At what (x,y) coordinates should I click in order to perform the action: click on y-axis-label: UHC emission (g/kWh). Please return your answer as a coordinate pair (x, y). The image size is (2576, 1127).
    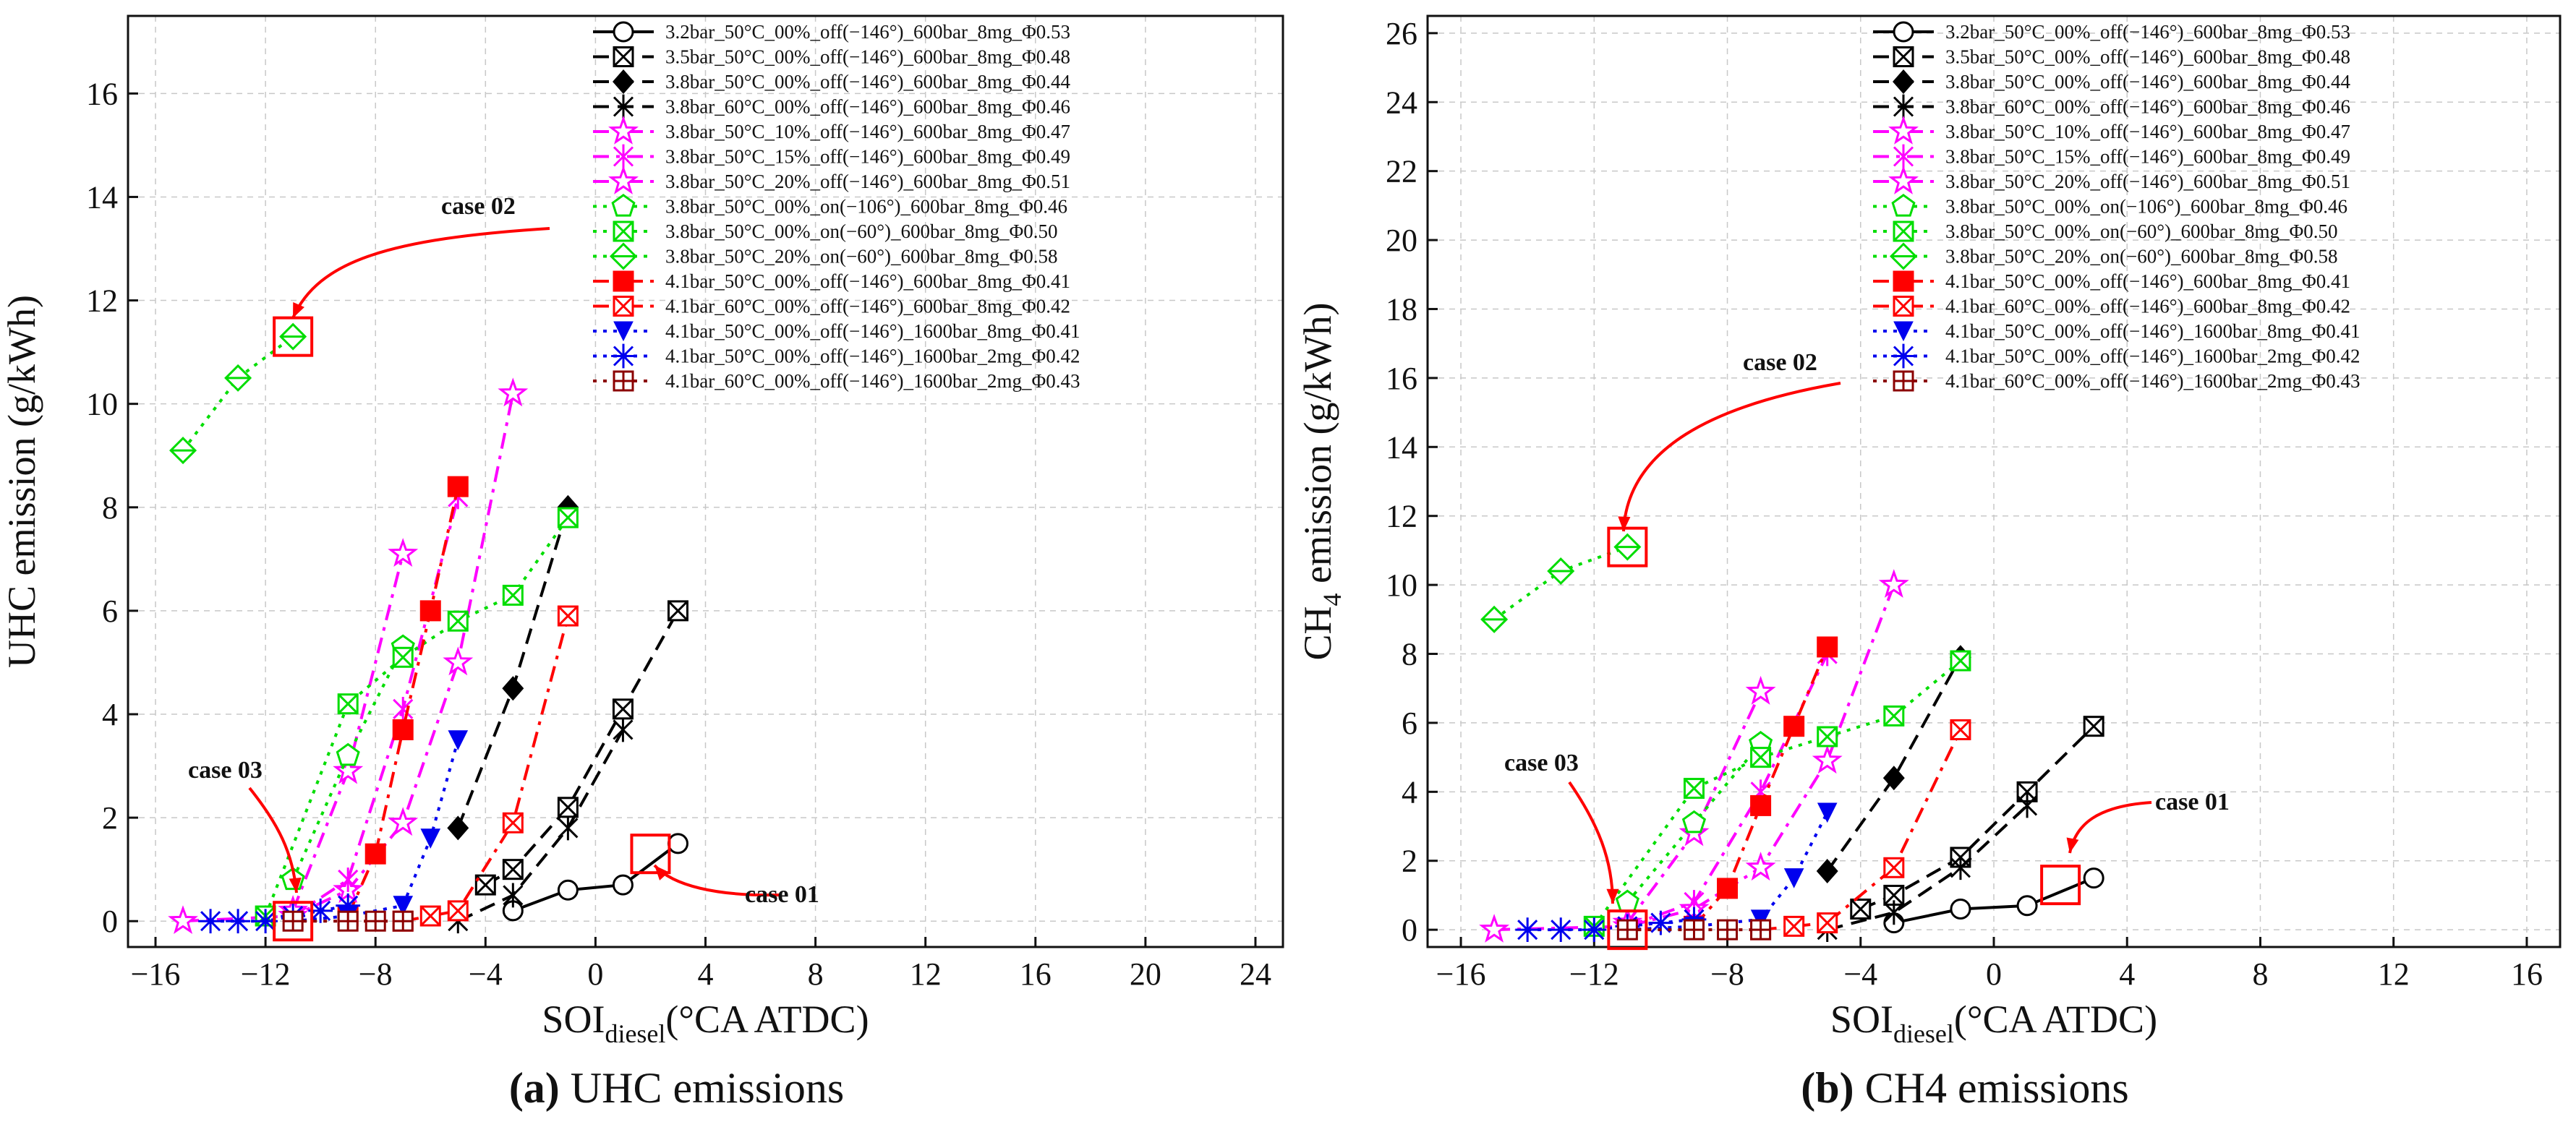
    Looking at the image, I should click on (21, 481).